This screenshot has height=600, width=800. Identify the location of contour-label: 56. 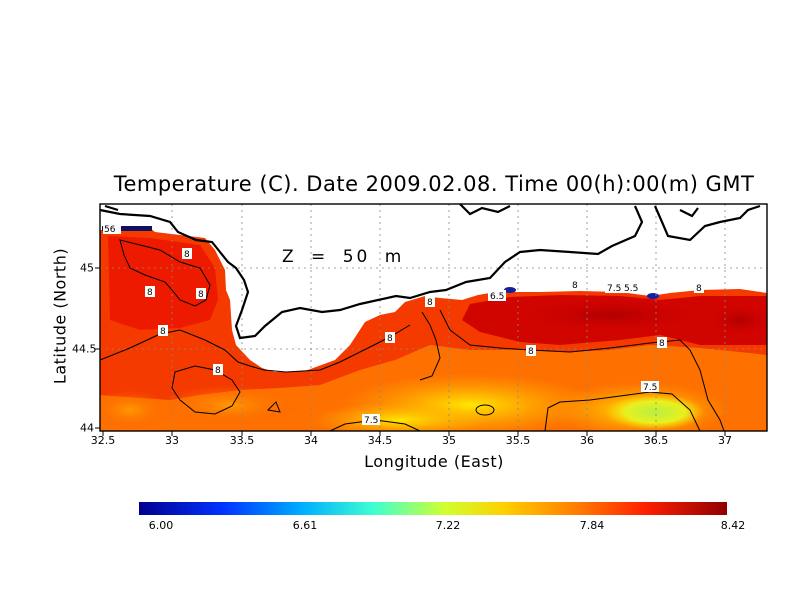
(112, 229).